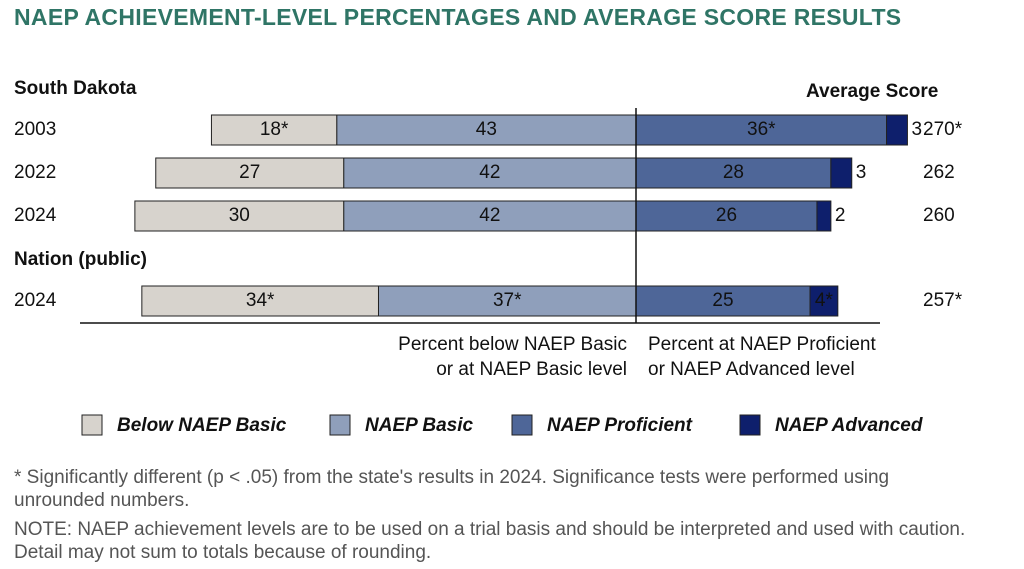 The height and width of the screenshot is (569, 1024). I want to click on value-label: 34*, so click(260, 300).